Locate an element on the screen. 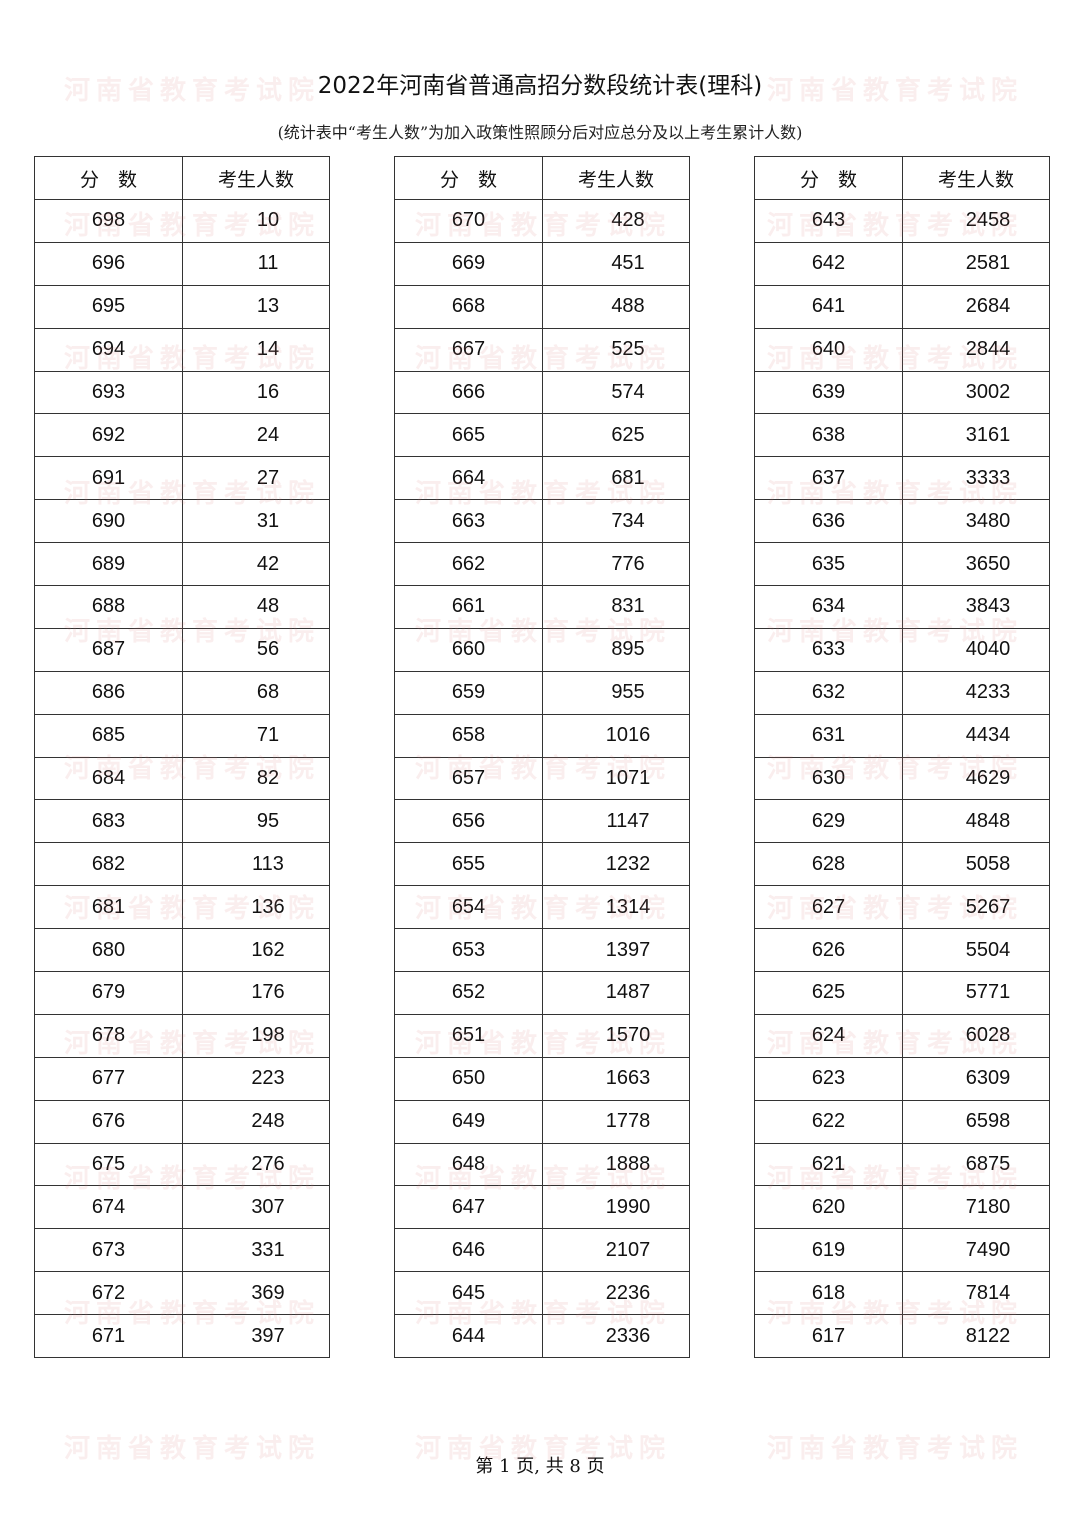  table-row: 656 1147 is located at coordinates (542, 821).